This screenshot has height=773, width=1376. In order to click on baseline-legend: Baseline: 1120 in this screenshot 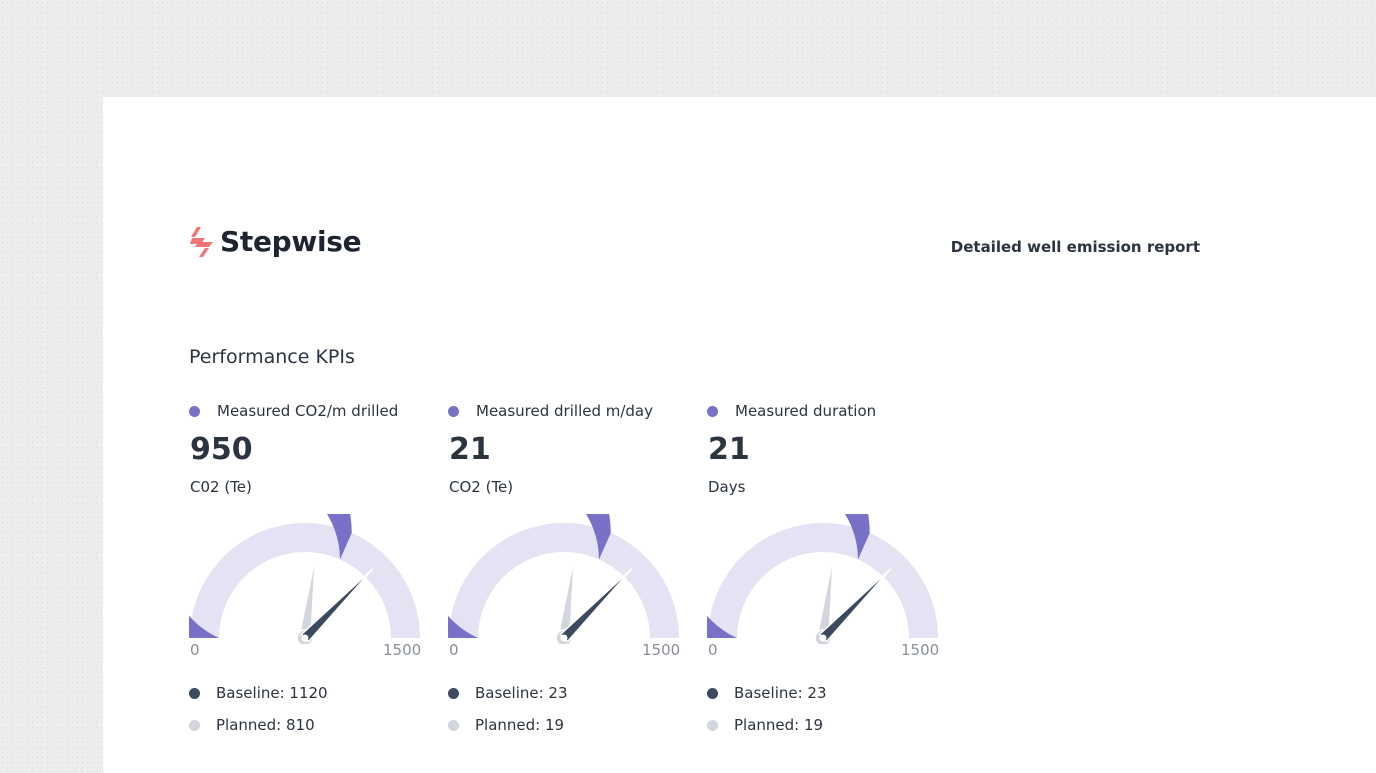, I will do `click(258, 693)`.